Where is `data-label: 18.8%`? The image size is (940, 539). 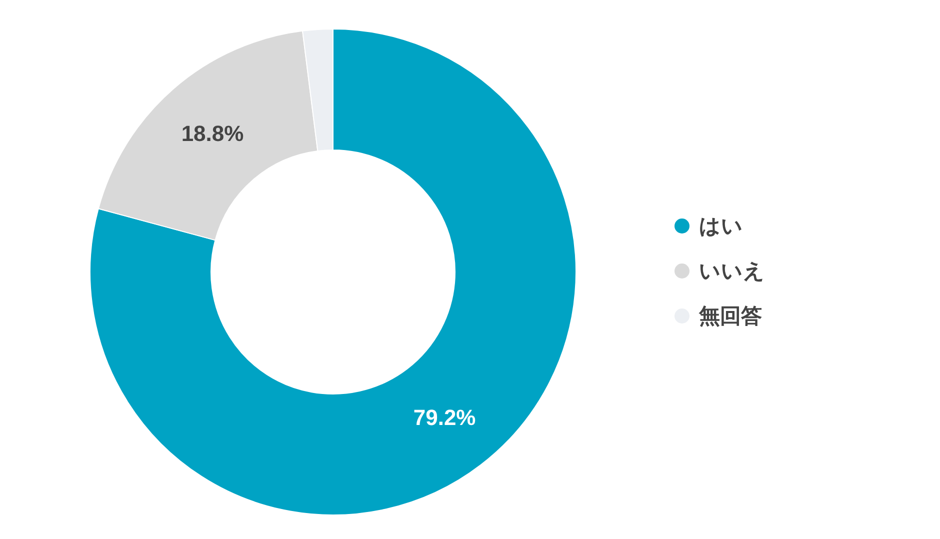
data-label: 18.8% is located at coordinates (212, 133).